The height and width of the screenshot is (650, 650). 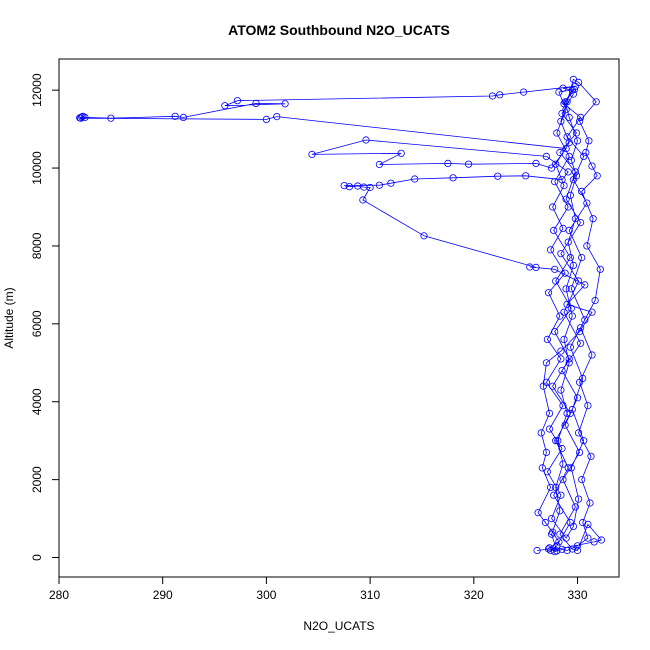 What do you see at coordinates (9, 317) in the screenshot?
I see `y-axis-label: Altitude (m)` at bounding box center [9, 317].